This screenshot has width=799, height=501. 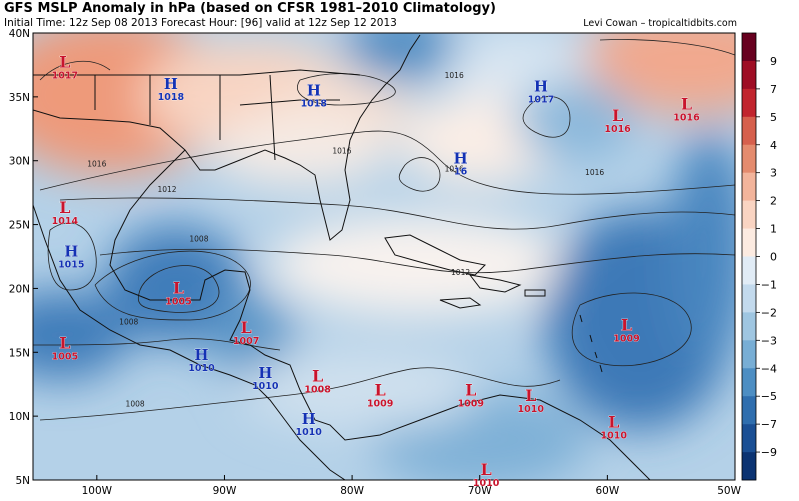 I want to click on lat-tick-label: 30N, so click(x=19, y=162).